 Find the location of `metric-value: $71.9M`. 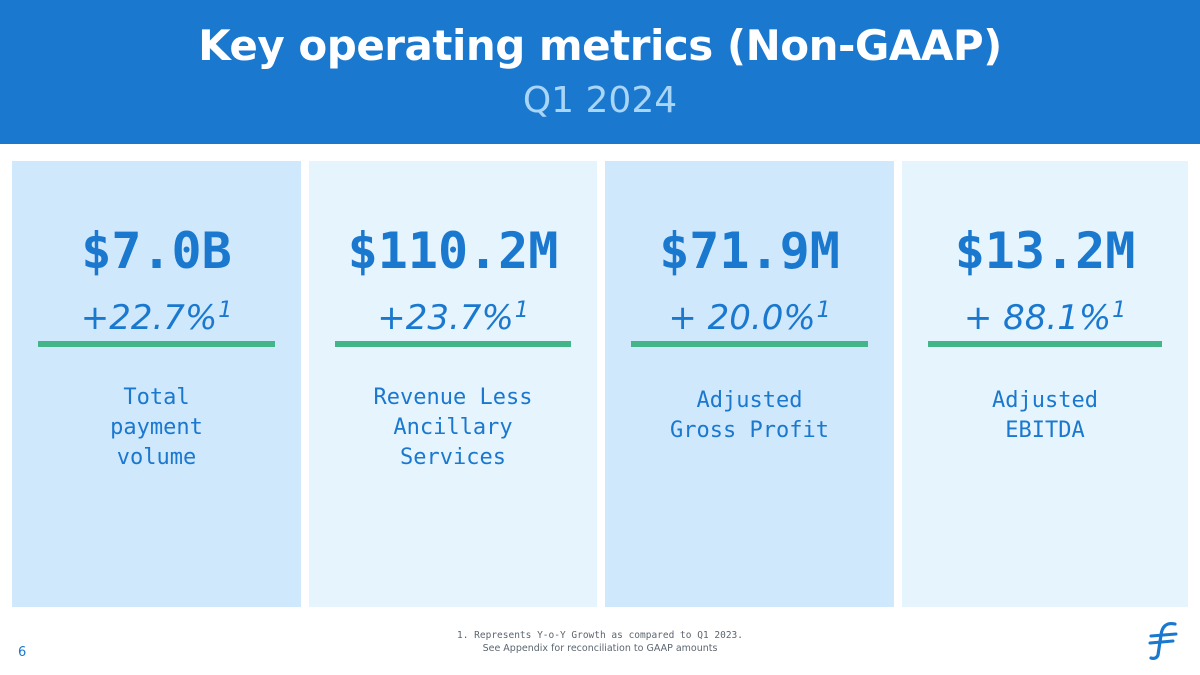

metric-value: $71.9M is located at coordinates (749, 251).